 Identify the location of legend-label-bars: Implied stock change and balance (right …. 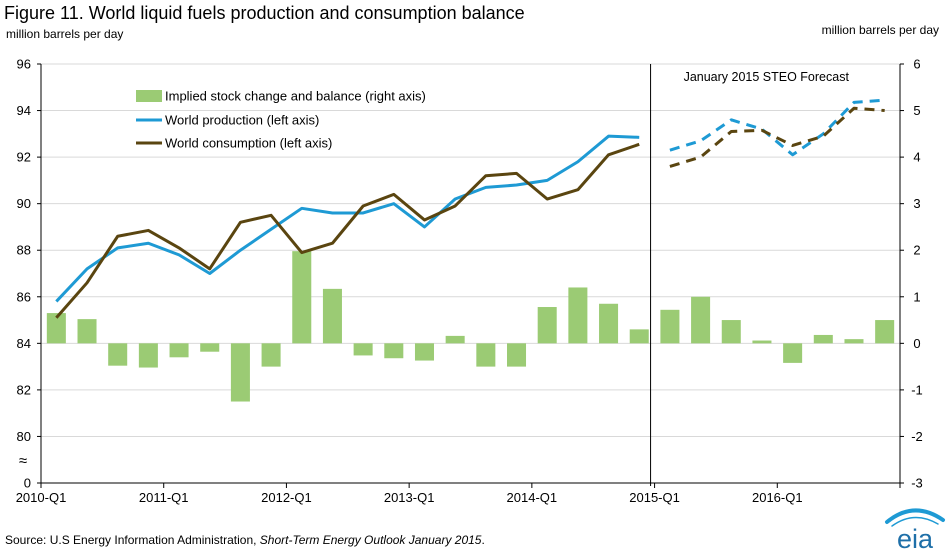
(295, 96).